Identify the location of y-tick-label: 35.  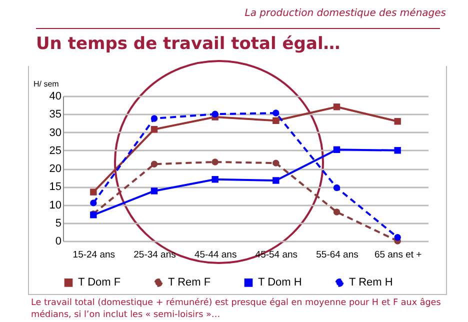
(55, 114).